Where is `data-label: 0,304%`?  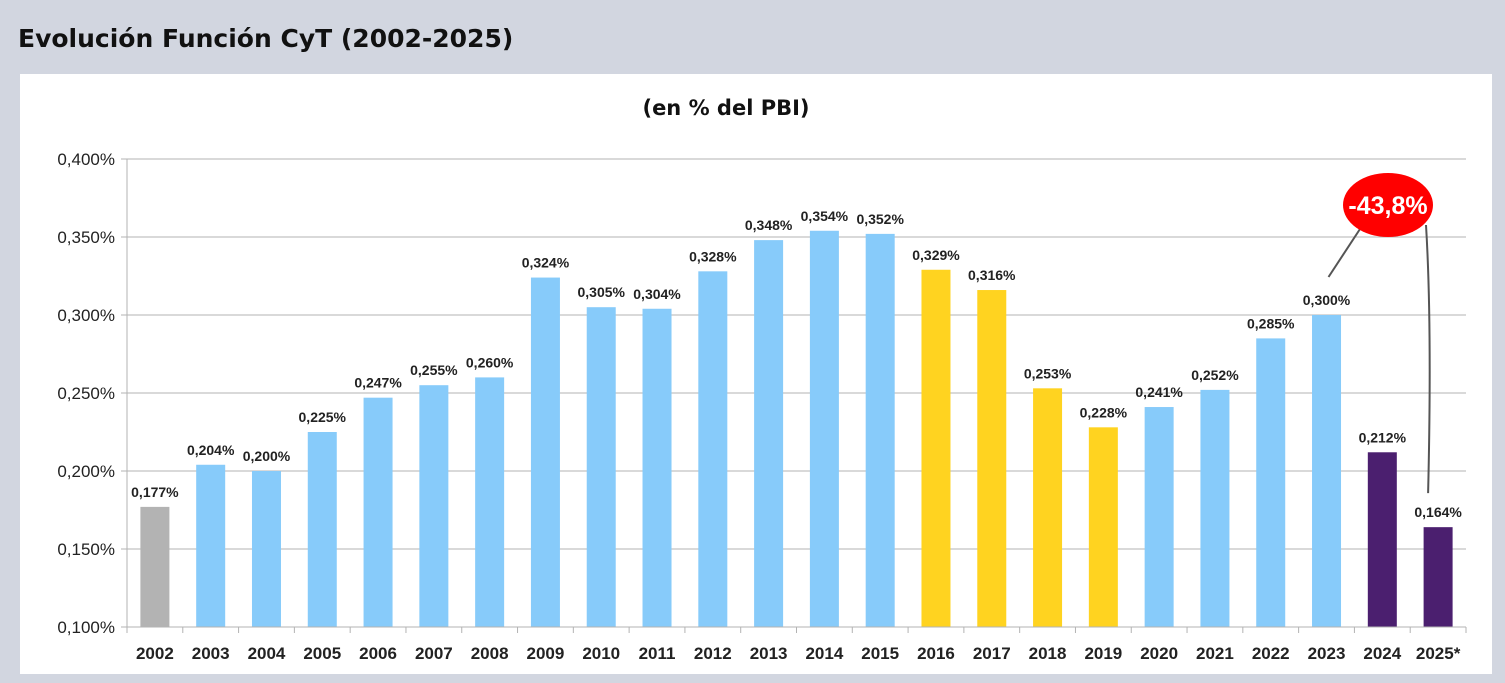 data-label: 0,304% is located at coordinates (657, 294).